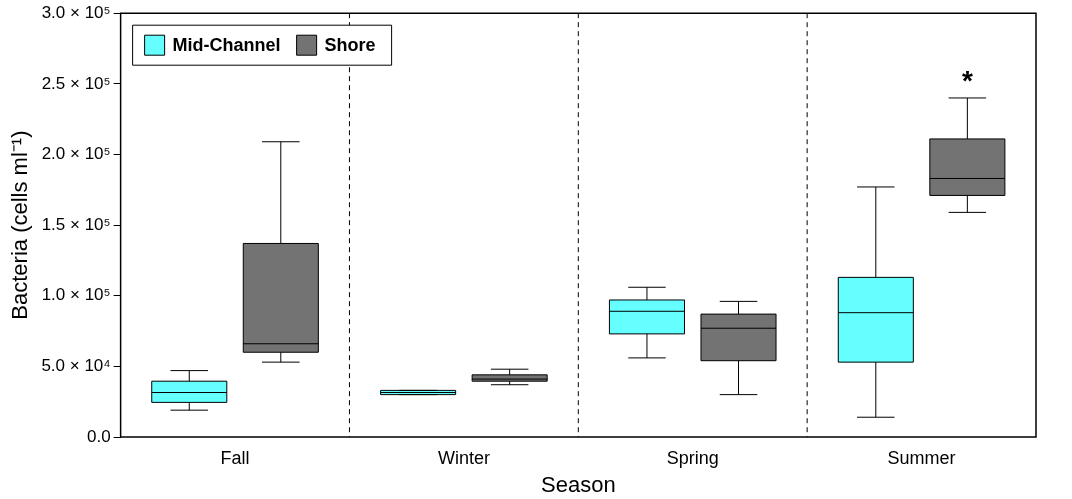 This screenshot has width=1072, height=499. Describe the element at coordinates (98, 436) in the screenshot. I see `y-tick-label: 0.0` at that location.